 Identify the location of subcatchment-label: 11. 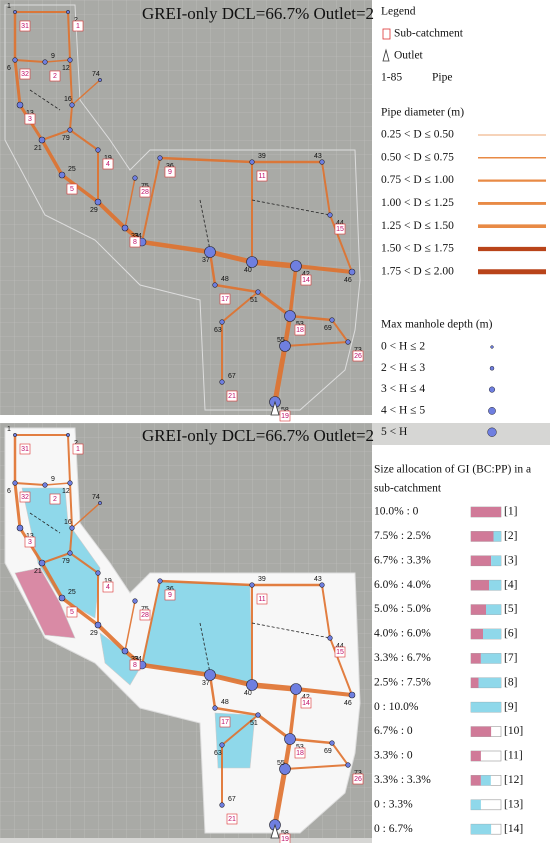
(261, 176).